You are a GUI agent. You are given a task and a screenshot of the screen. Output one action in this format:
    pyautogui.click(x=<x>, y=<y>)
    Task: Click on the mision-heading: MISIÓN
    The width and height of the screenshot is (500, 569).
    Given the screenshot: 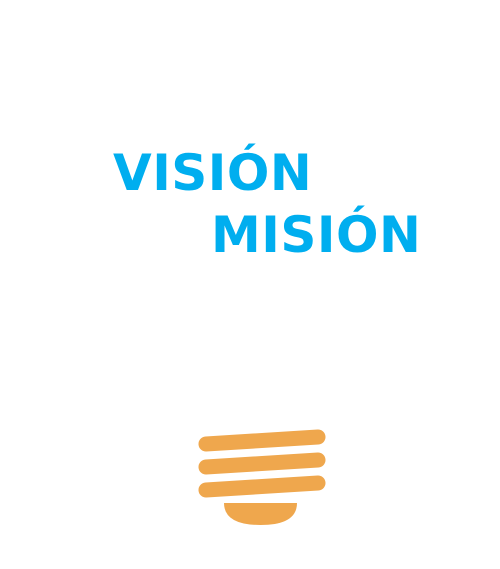 What is the action you would take?
    pyautogui.click(x=316, y=235)
    